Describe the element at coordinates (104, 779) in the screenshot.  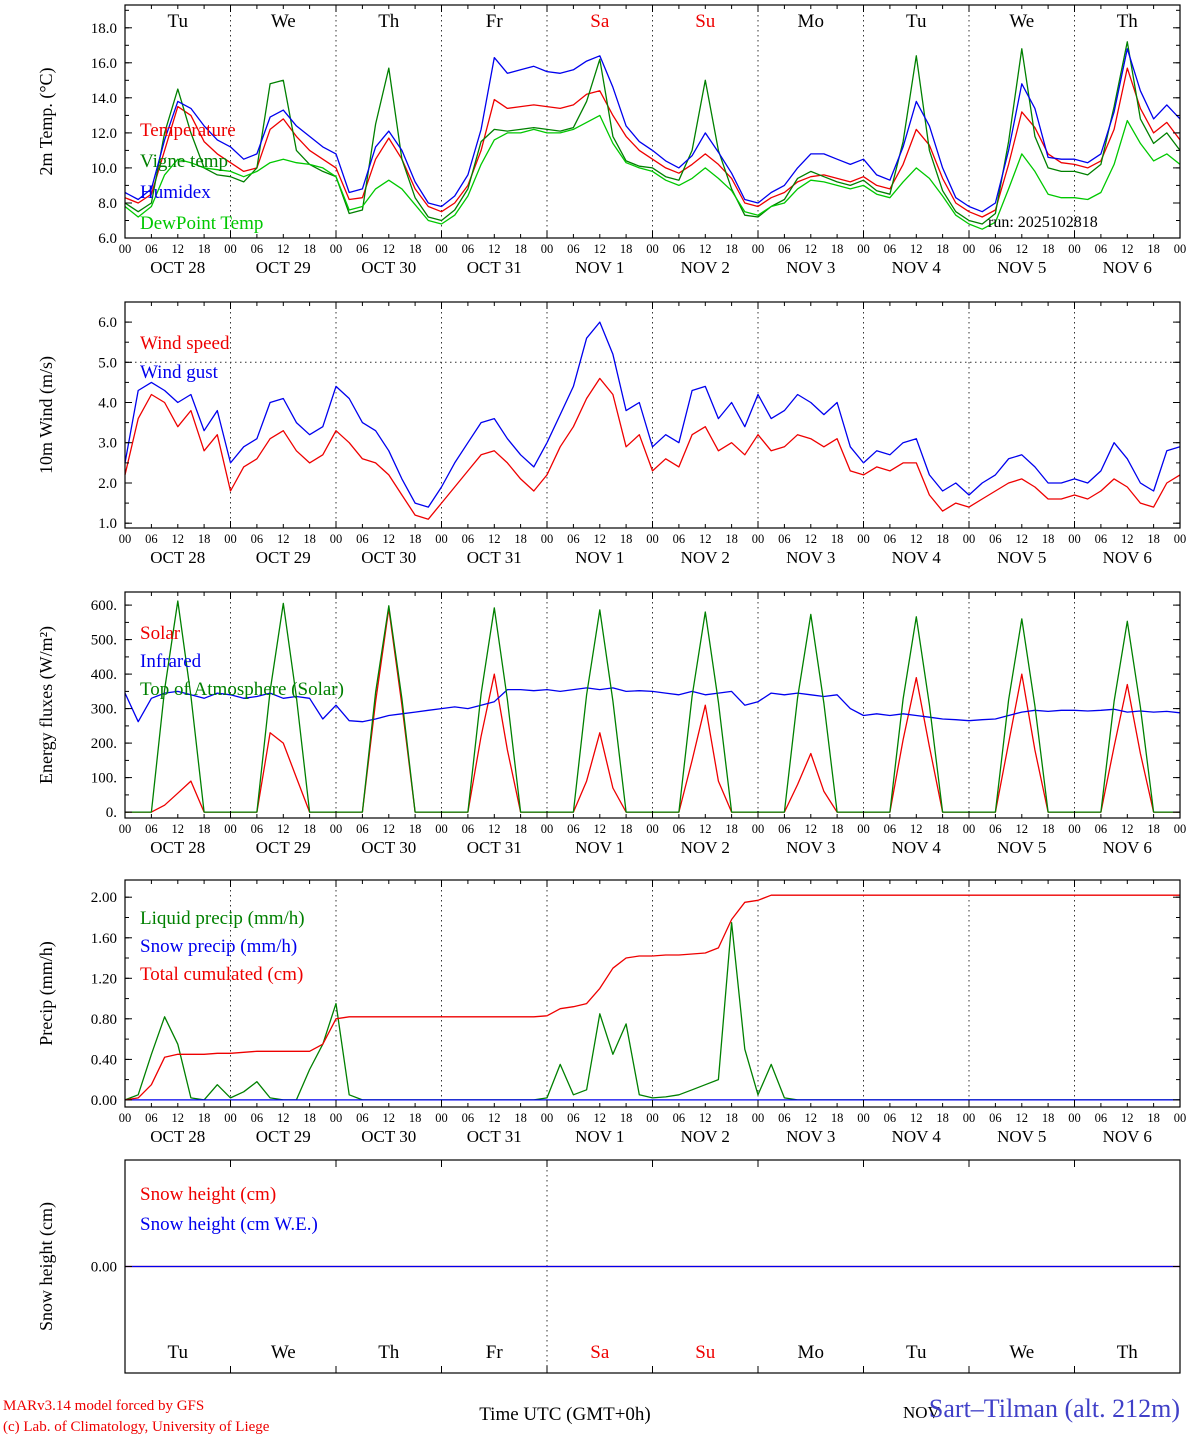
I see `y-tick-label: 100.` at that location.